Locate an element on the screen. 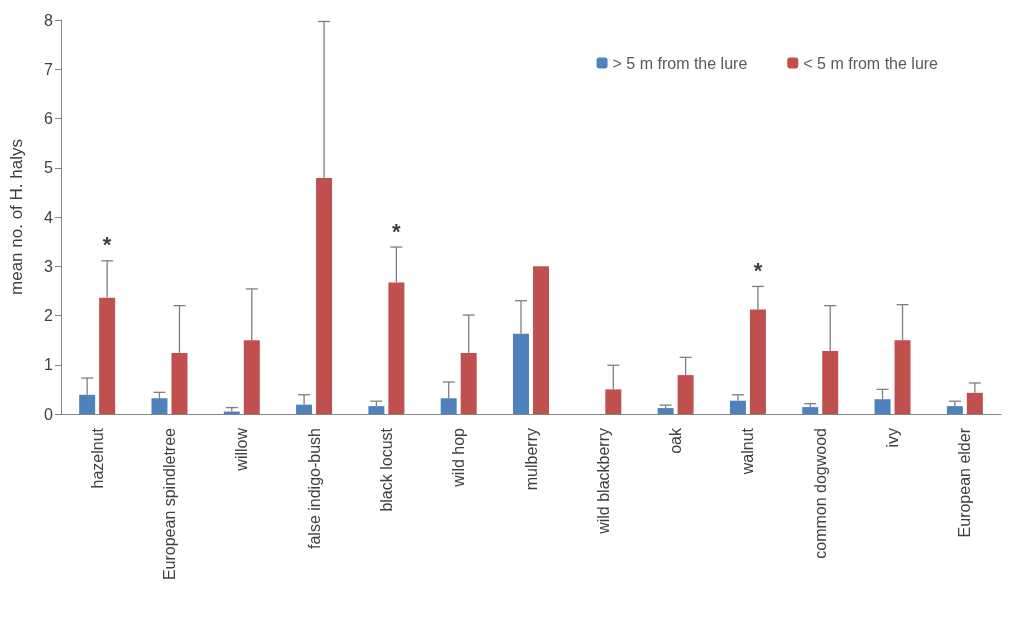 The width and height of the screenshot is (1013, 637). x-tick-label: black locust is located at coordinates (386, 469).